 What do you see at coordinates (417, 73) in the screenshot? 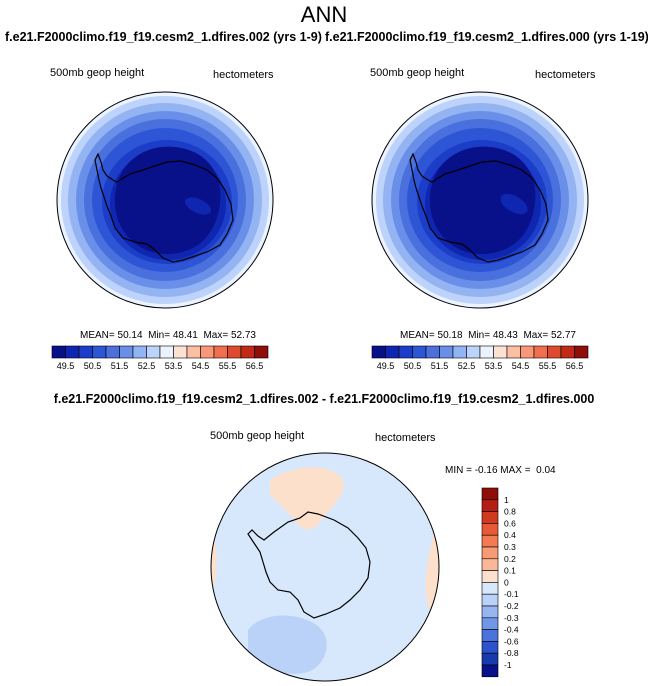
I see `right-variable-label: 500mb geop height` at bounding box center [417, 73].